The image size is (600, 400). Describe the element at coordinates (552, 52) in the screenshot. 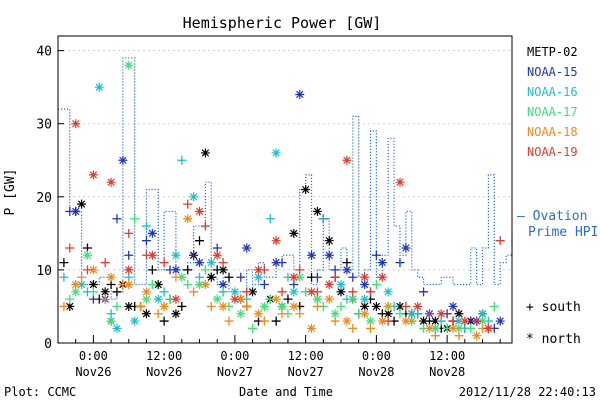

I see `legend-metp-02: METP-02` at that location.